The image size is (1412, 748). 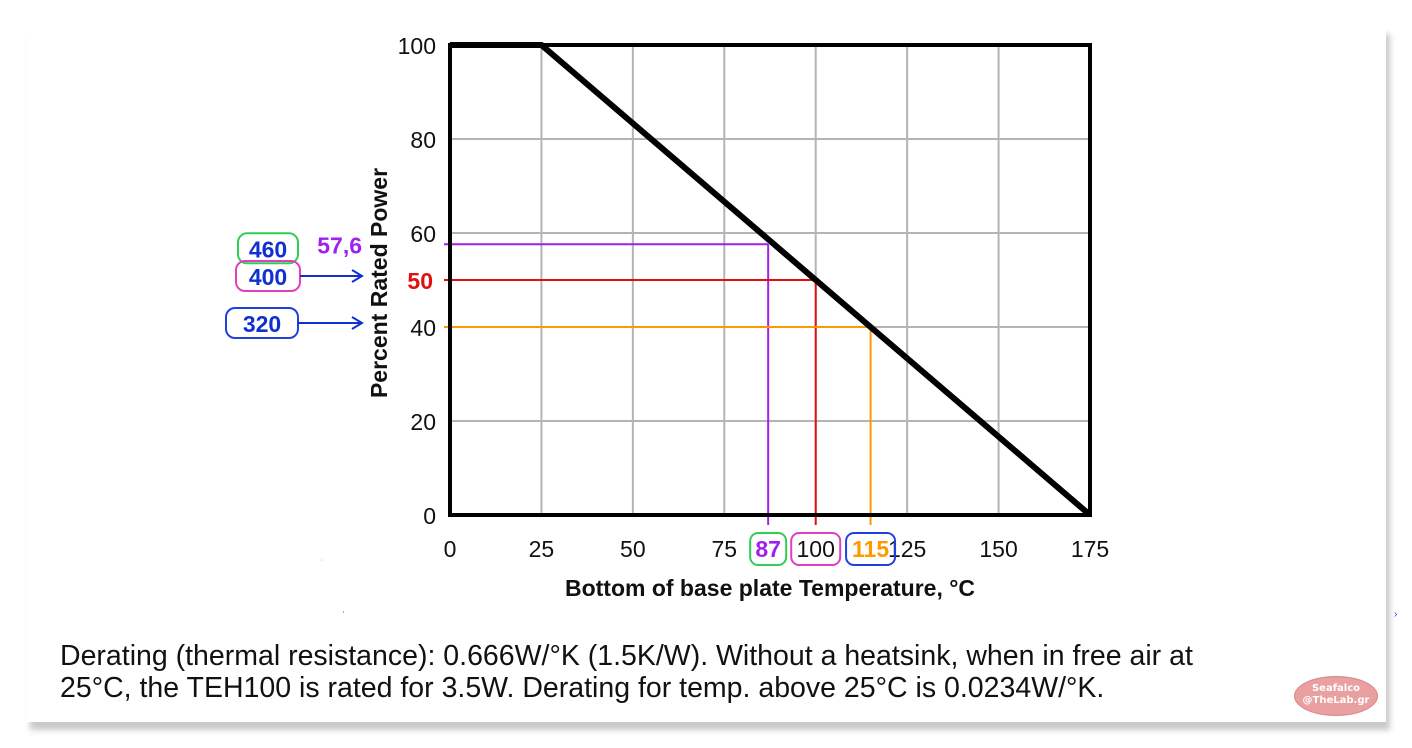 I want to click on x-tick-label-75: 75, so click(x=724, y=549).